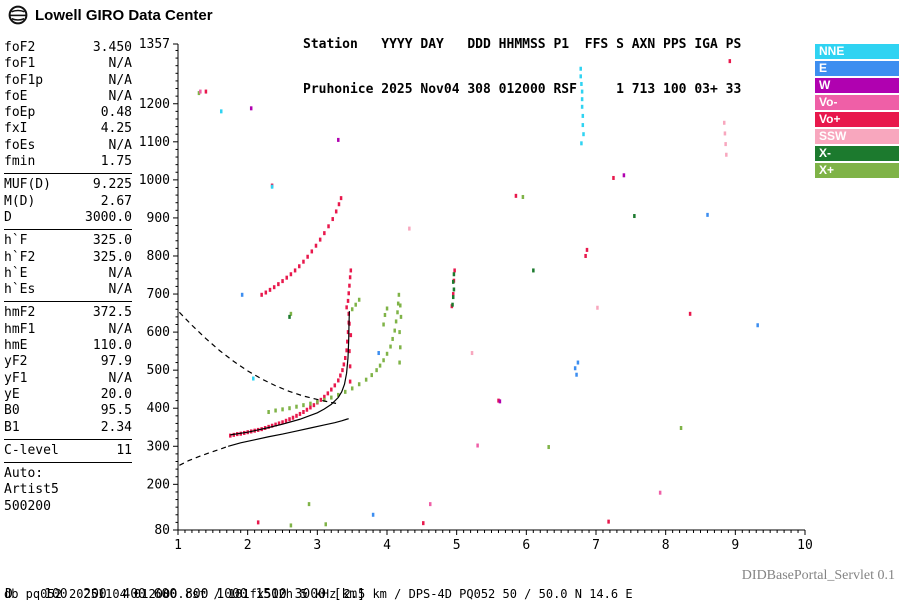 This screenshot has width=900, height=600. What do you see at coordinates (68, 451) in the screenshot?
I see `param-row-C-level: C-level 11` at bounding box center [68, 451].